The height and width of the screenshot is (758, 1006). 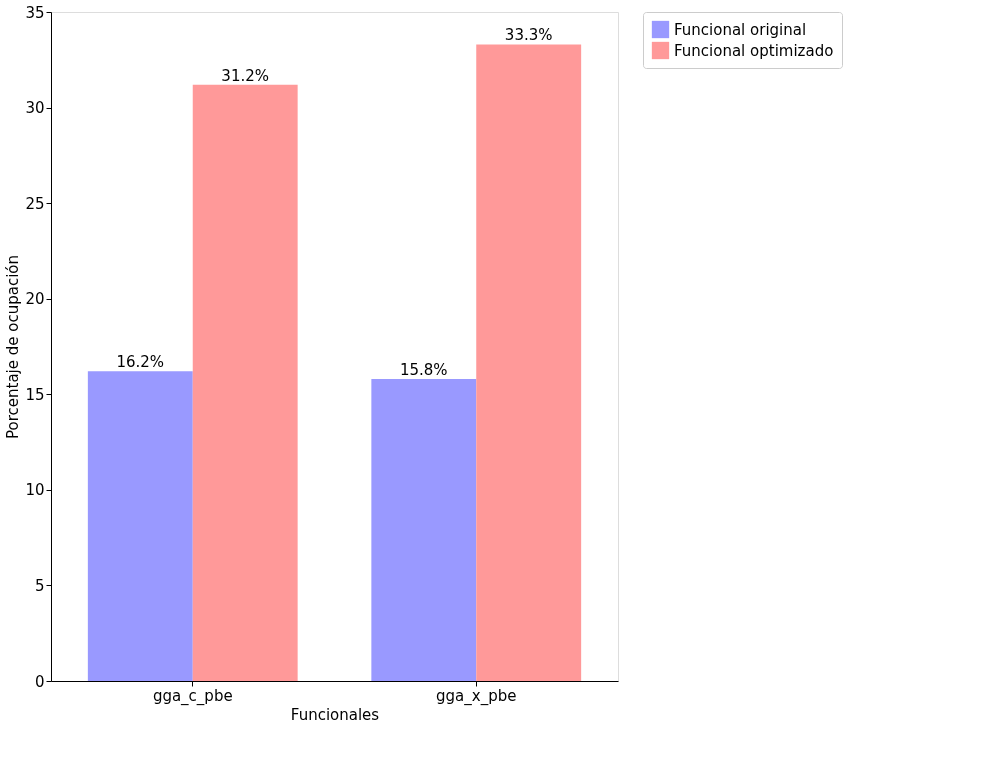 I want to click on x-tick-label: gga_x_pbe, so click(x=476, y=696).